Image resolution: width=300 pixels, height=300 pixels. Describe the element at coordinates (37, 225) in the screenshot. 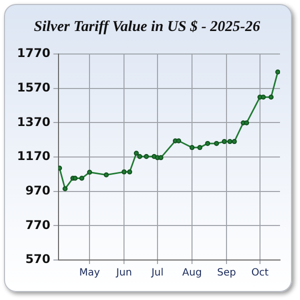

I see `y-tick-label: 770` at that location.